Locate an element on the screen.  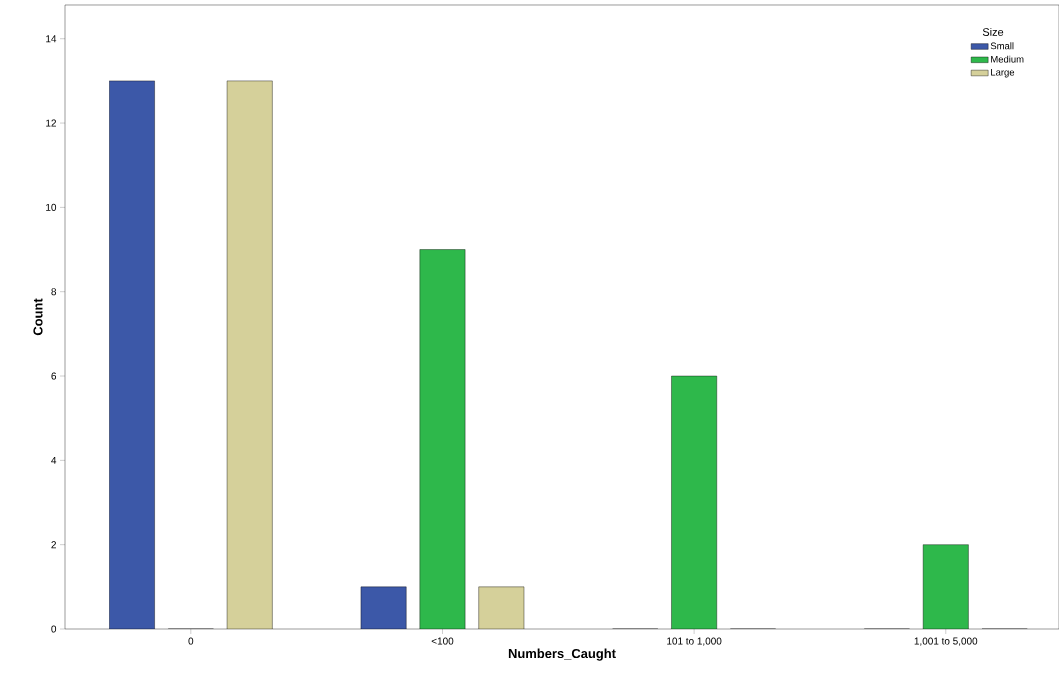
y-tick-label: 10 is located at coordinates (51, 207).